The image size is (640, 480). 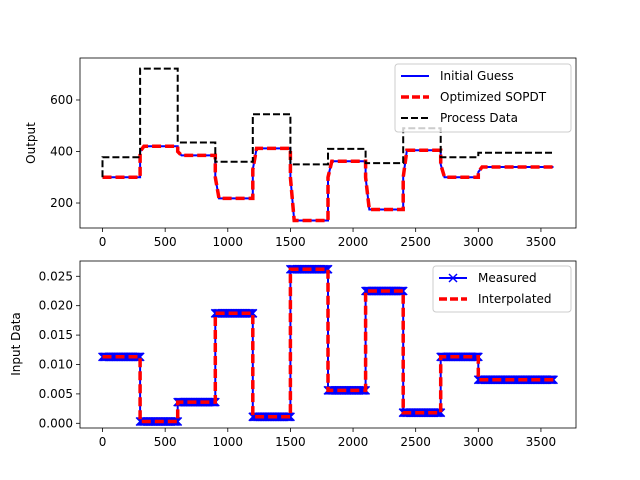 I want to click on output-y-tick-label: 200, so click(x=61, y=203).